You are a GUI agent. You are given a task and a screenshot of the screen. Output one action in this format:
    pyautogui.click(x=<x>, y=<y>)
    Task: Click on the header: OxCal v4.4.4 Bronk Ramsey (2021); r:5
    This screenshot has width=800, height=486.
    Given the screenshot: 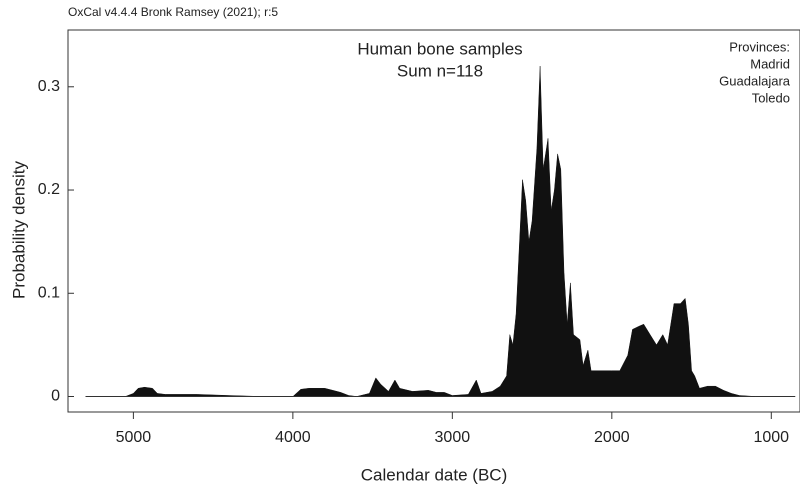 What is the action you would take?
    pyautogui.click(x=173, y=12)
    